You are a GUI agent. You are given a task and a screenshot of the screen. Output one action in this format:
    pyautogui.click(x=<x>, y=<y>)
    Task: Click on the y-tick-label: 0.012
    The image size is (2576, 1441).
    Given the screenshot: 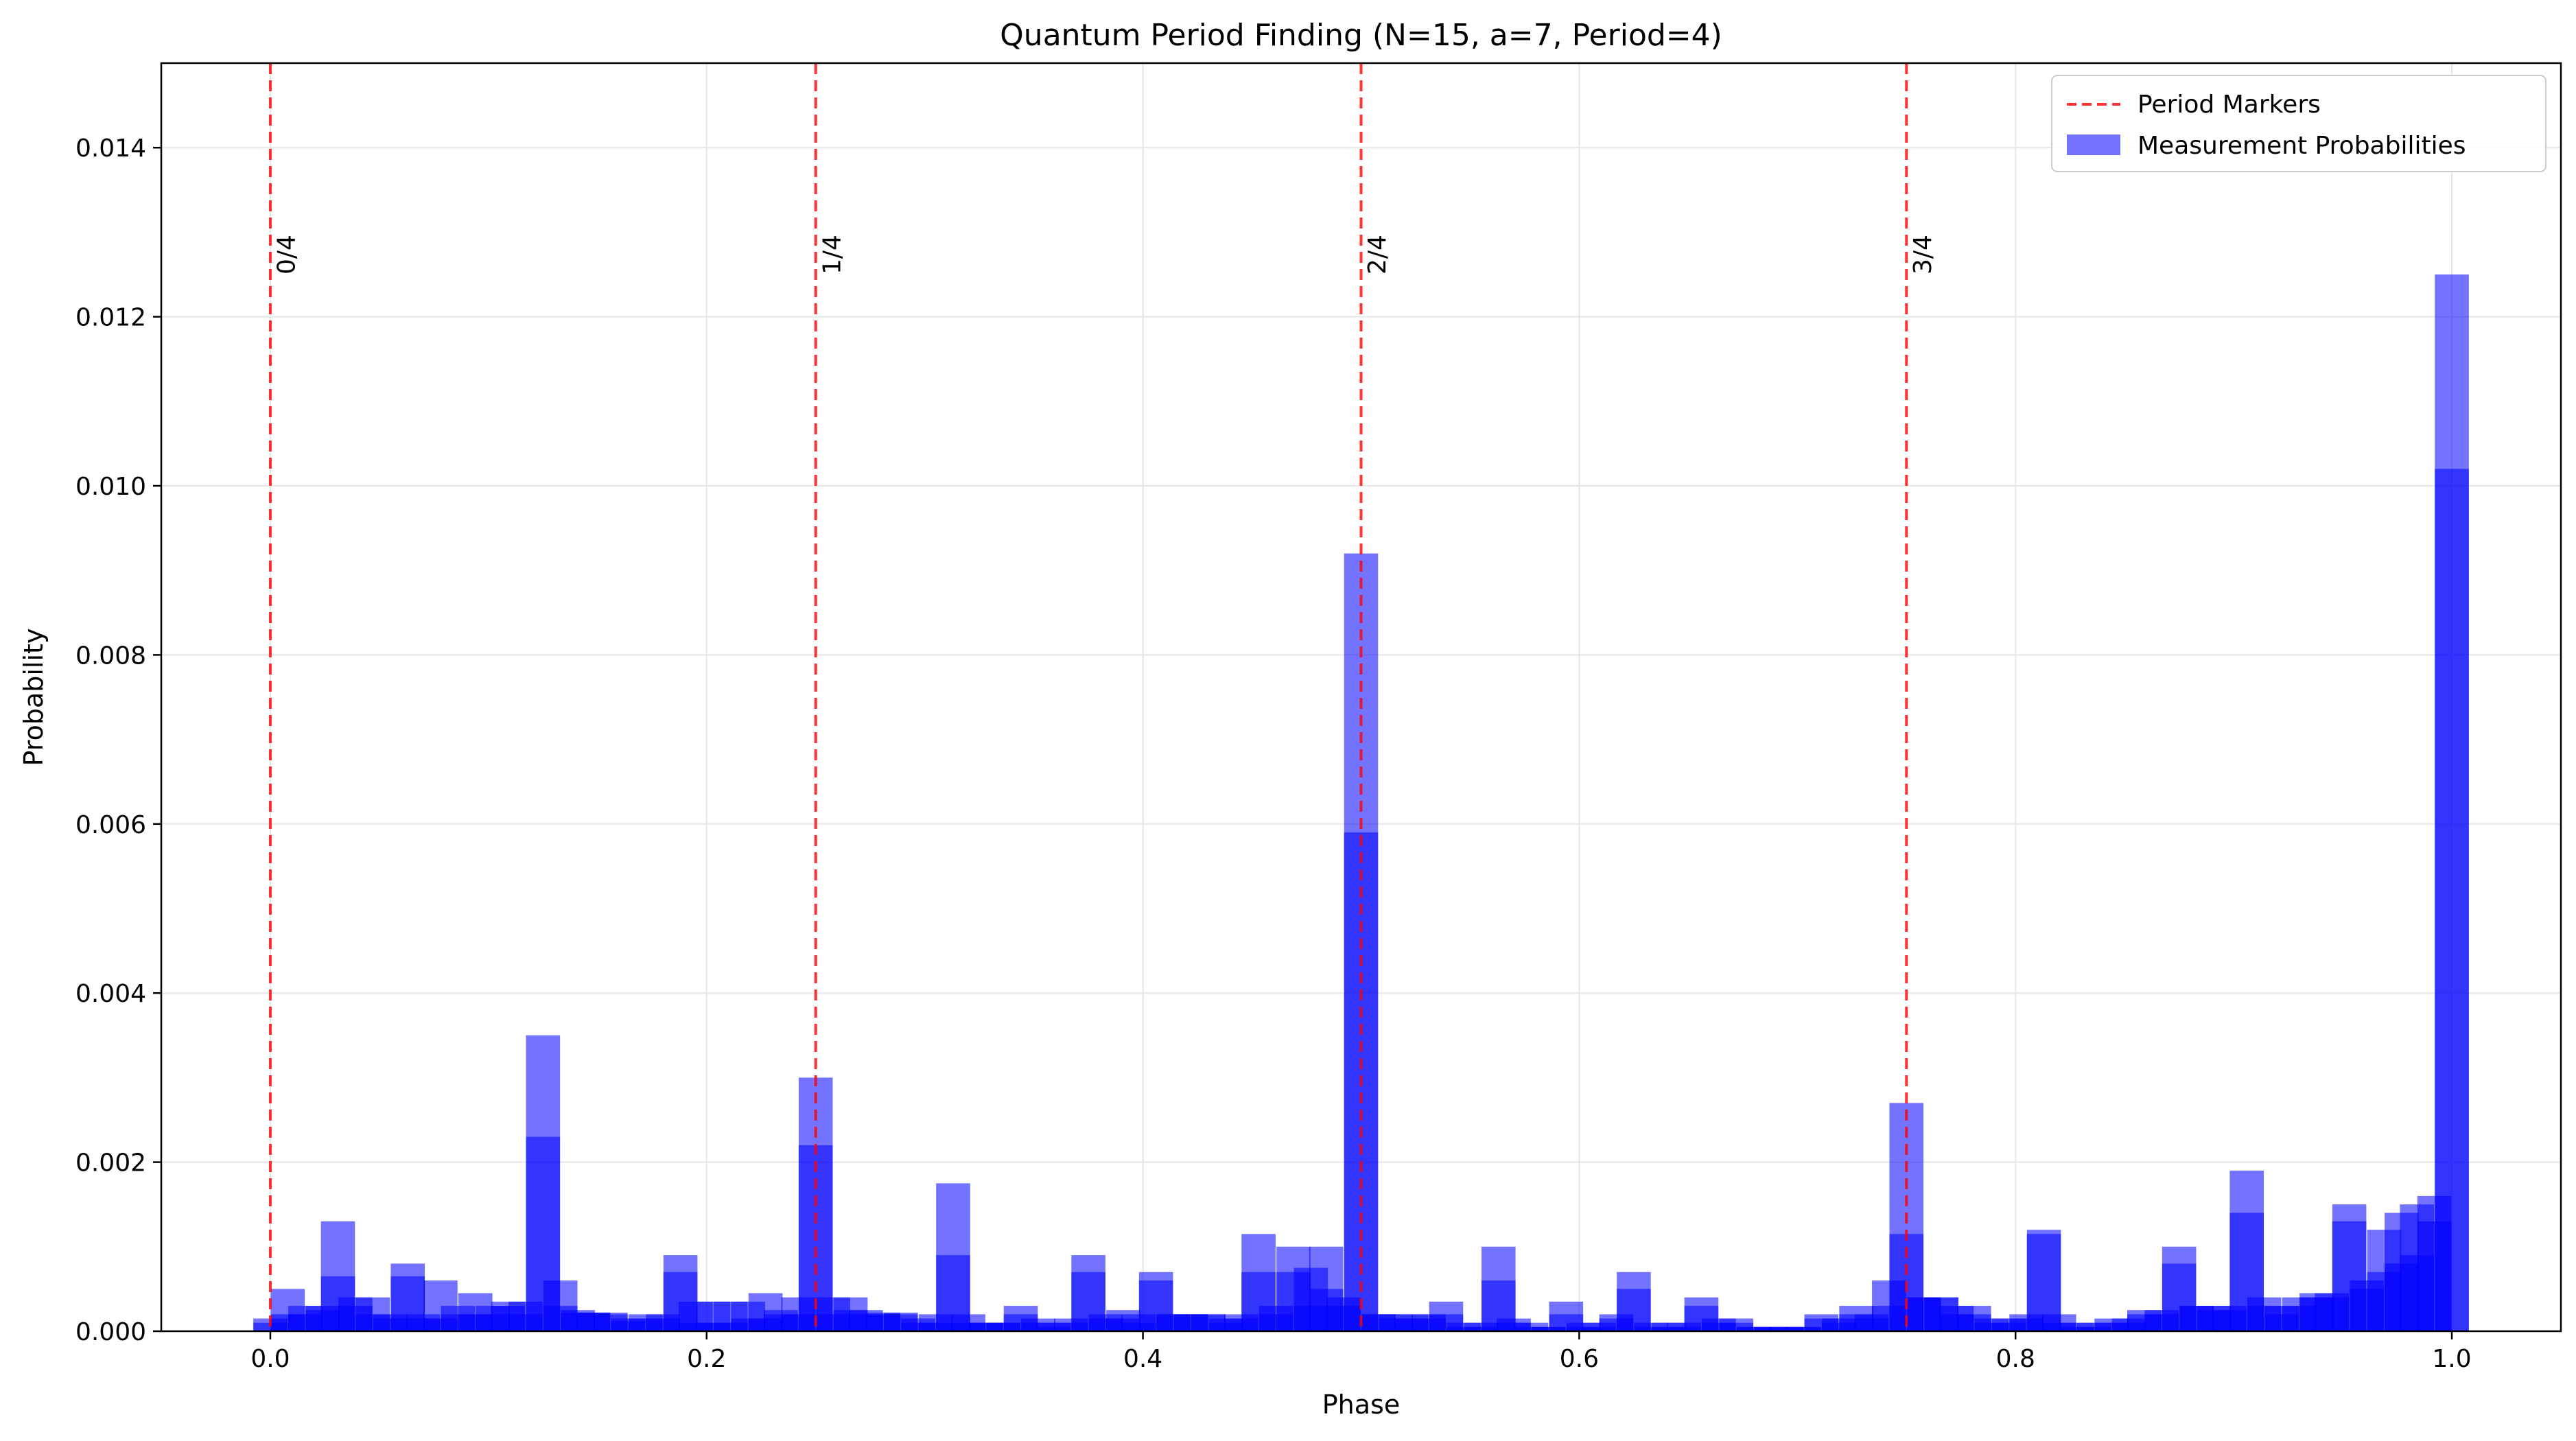 What is the action you would take?
    pyautogui.click(x=110, y=318)
    